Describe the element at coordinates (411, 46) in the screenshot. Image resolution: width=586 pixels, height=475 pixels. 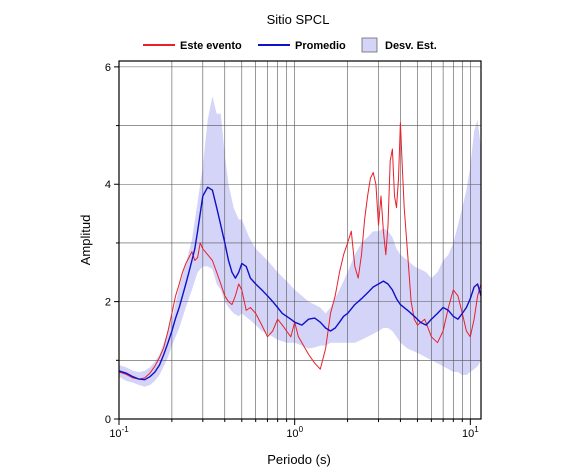
I see `legend-label: Desv. Est.` at that location.